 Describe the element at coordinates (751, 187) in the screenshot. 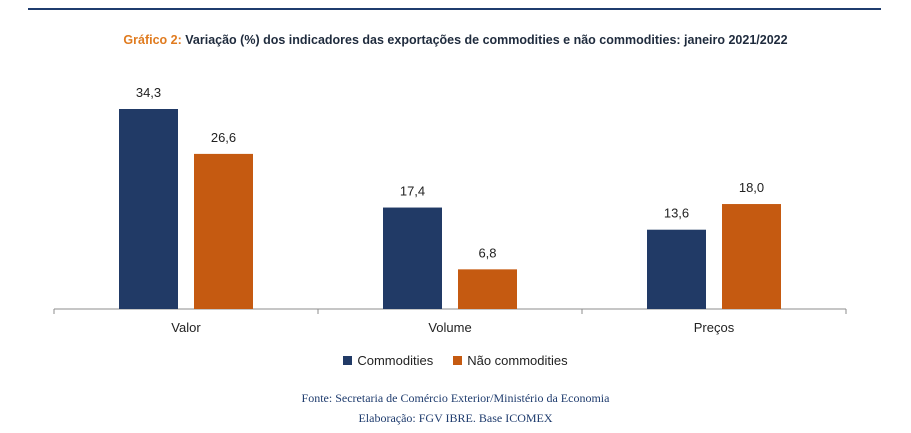

I see `data-label-nao-commodities-precos: 18,0` at that location.